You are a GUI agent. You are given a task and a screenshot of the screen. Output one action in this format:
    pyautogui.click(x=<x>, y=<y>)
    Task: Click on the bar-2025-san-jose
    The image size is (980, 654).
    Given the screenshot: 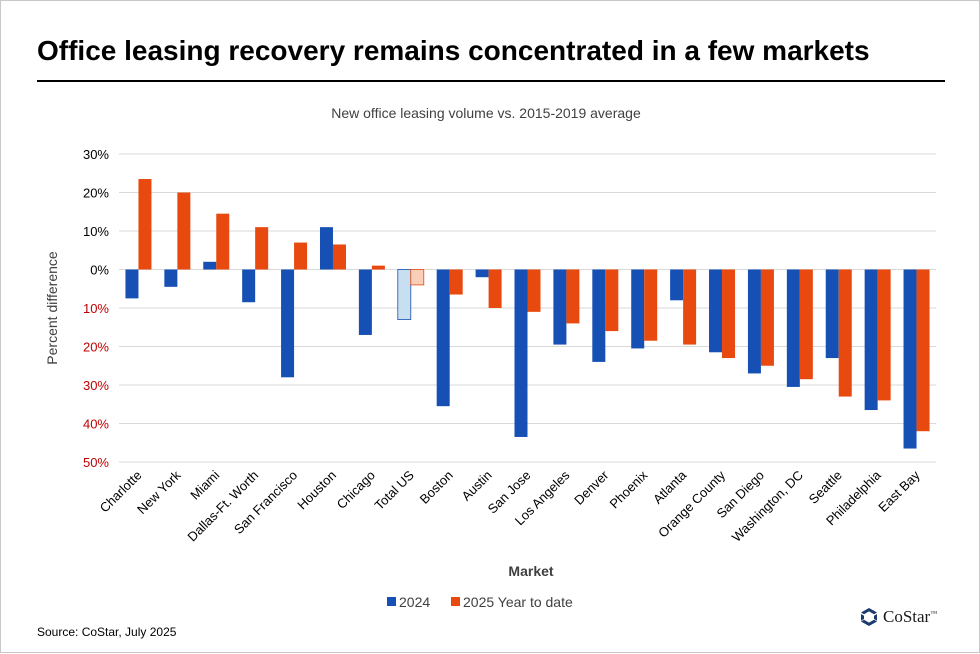 What is the action you would take?
    pyautogui.click(x=534, y=290)
    